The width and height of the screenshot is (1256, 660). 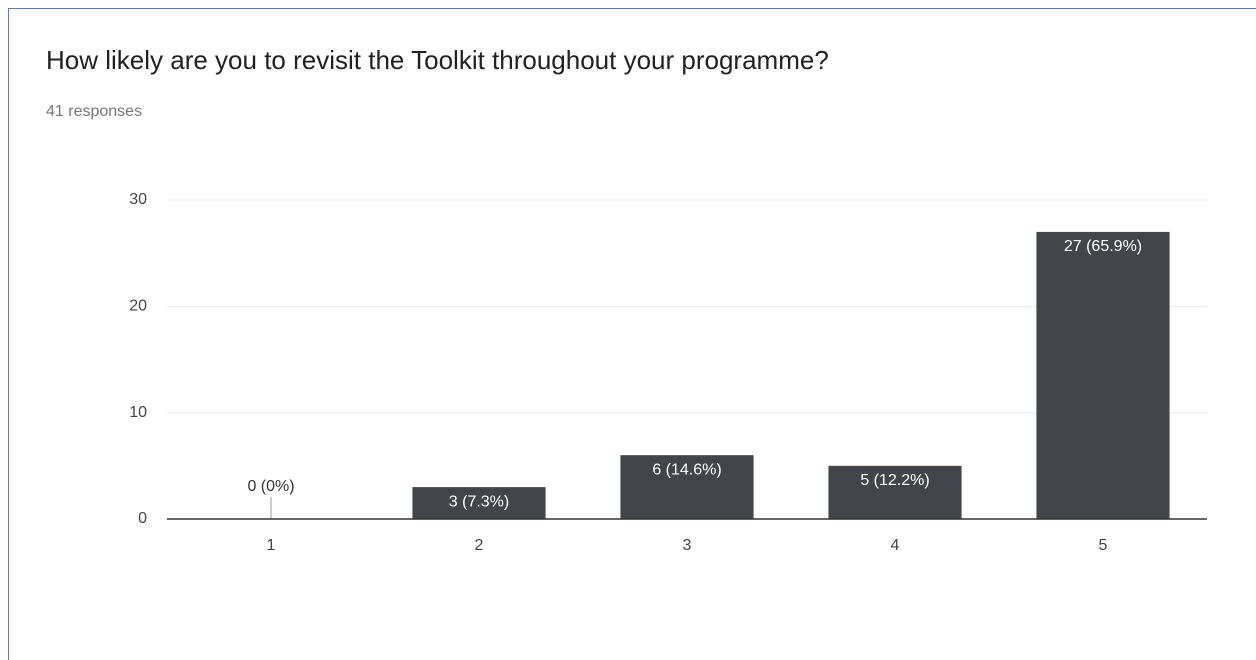 I want to click on chart-subtitle: 41 responses, so click(x=94, y=111).